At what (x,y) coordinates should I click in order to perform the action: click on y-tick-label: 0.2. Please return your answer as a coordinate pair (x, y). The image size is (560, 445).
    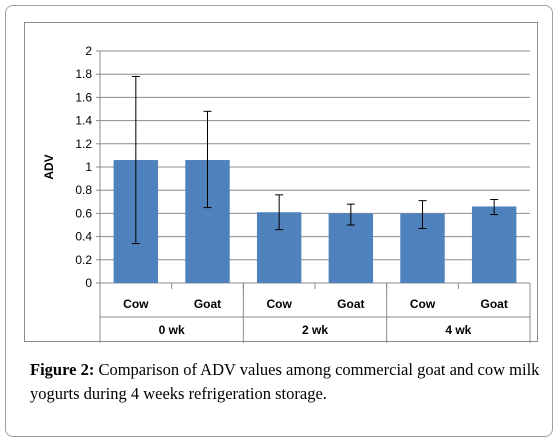
    Looking at the image, I should click on (83, 260).